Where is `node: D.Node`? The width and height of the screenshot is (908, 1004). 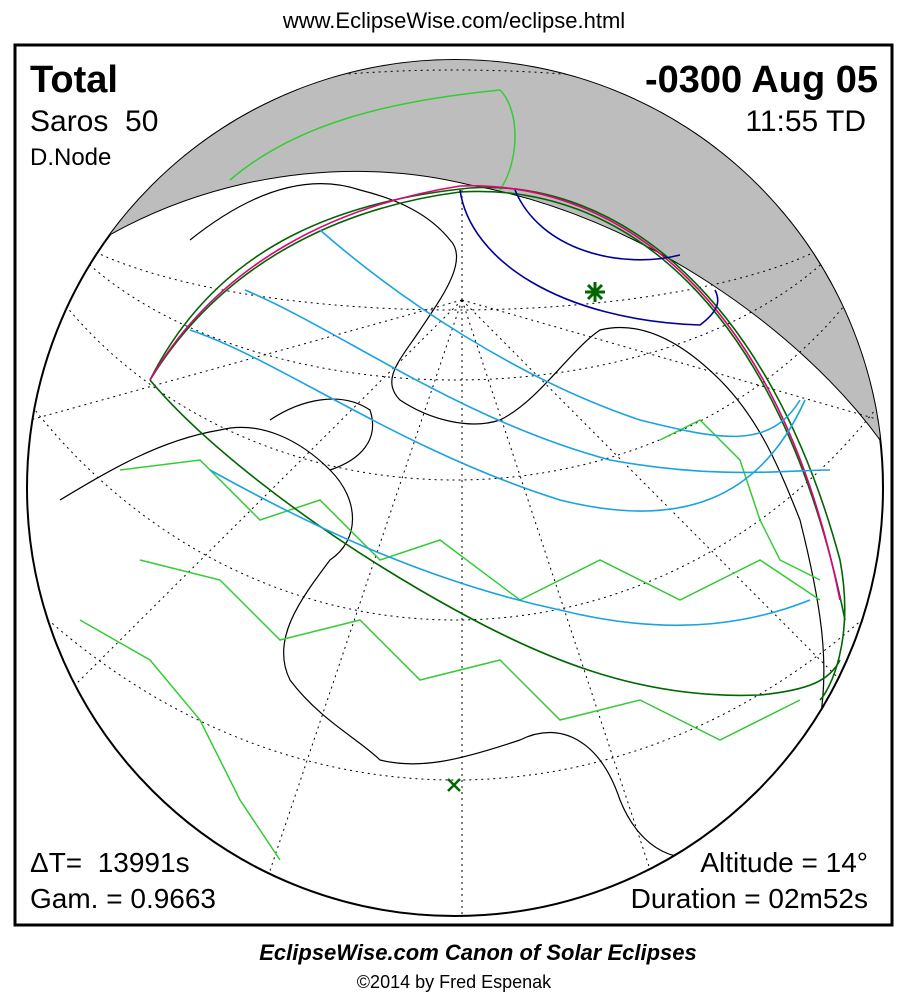
node: D.Node is located at coordinates (70, 157).